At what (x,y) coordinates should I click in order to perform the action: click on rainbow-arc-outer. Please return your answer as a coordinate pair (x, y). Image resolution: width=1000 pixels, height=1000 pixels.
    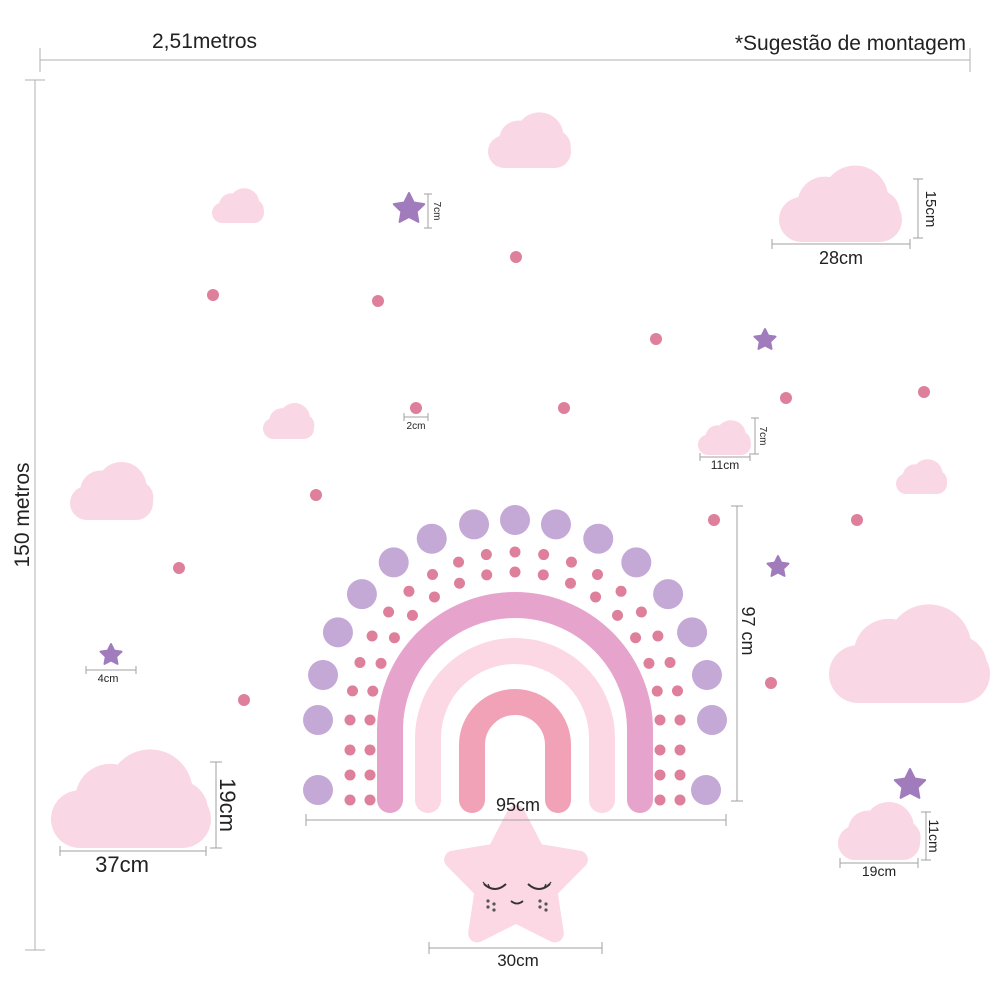
    Looking at the image, I should click on (515, 702).